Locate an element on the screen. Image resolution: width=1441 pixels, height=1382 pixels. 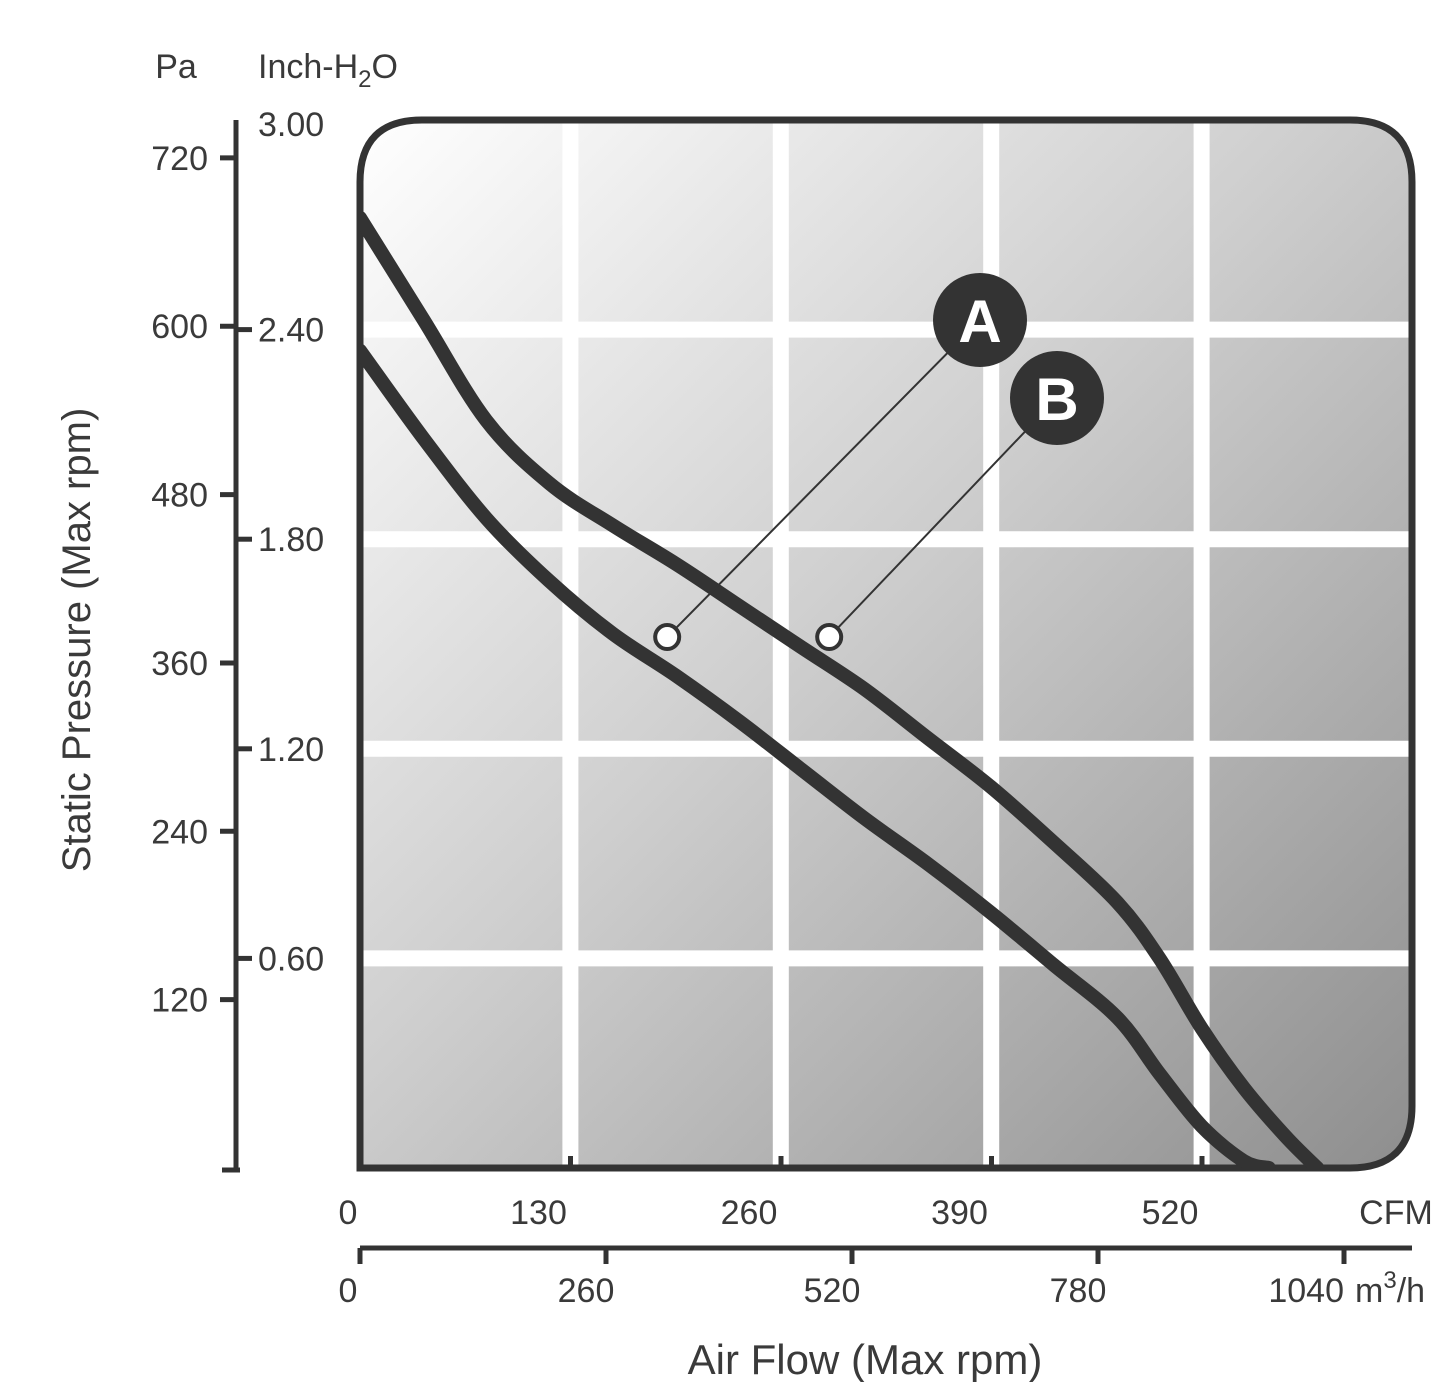
badge-label-a: A is located at coordinates (979, 321).